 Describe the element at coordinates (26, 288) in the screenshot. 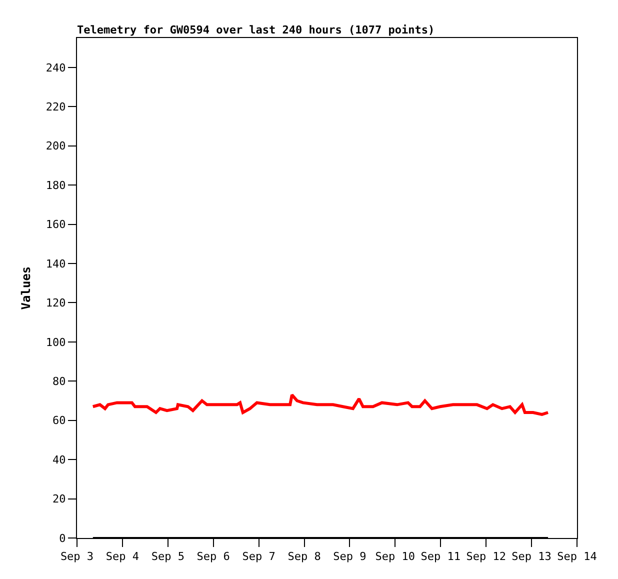

I see `y-axis-title: Values` at that location.